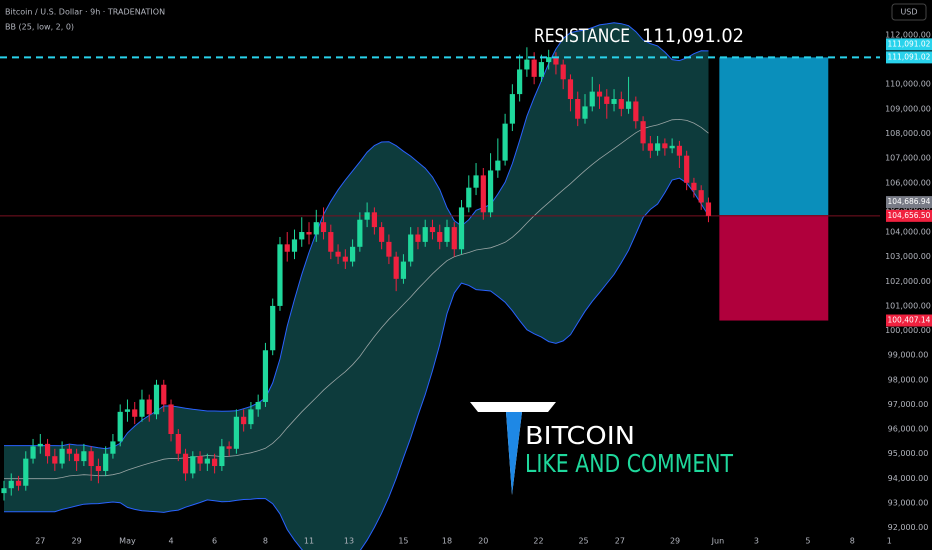 This screenshot has height=550, width=932. I want to click on y-tick-label: 112,000.00, so click(908, 34).